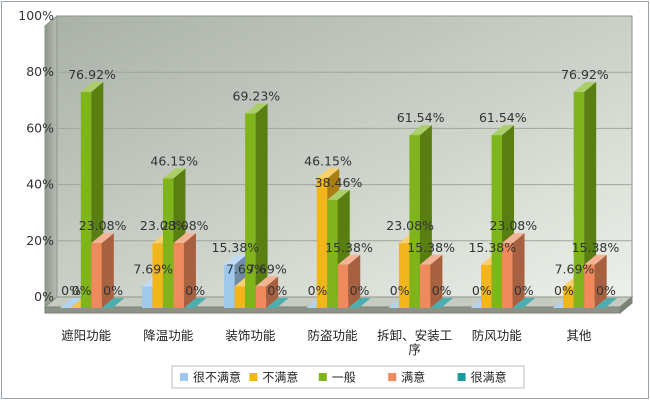 The image size is (650, 400). Describe the element at coordinates (344, 377) in the screenshot. I see `legend-label: 一般` at that location.